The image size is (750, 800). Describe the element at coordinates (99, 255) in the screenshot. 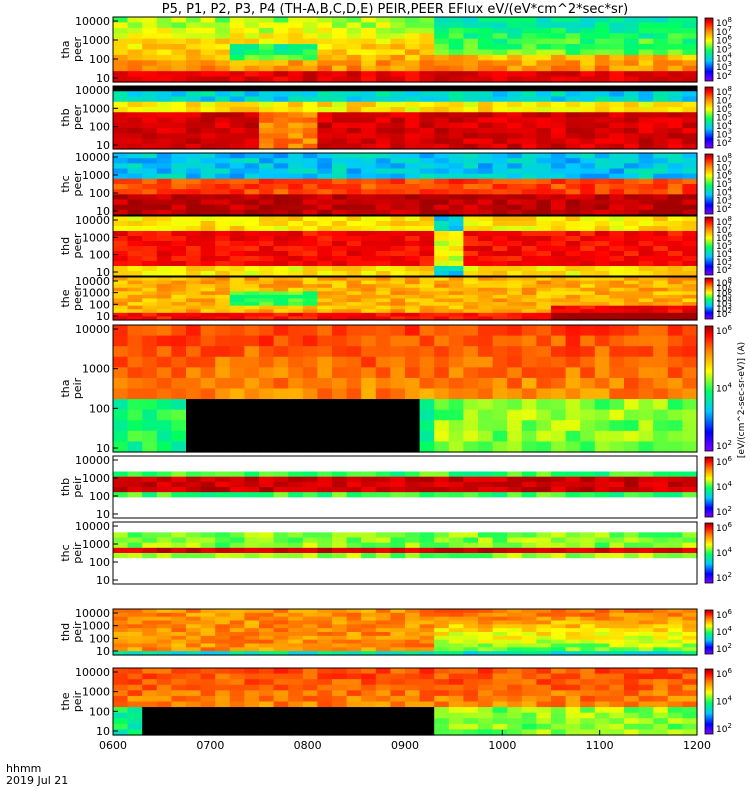

I see `y-tick-label: 100` at that location.